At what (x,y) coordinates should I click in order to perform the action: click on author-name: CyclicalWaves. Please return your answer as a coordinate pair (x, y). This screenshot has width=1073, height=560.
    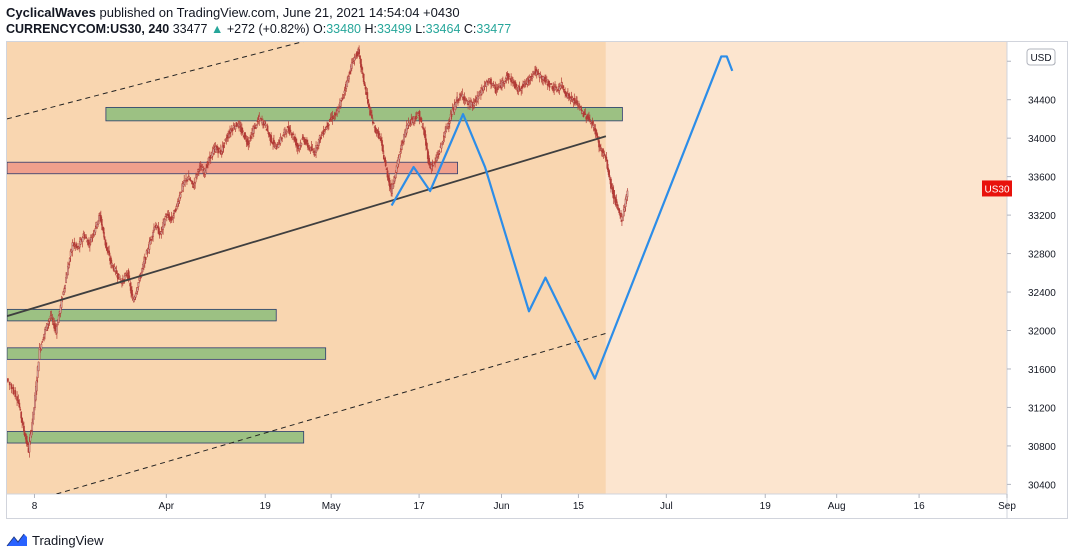
    Looking at the image, I should click on (51, 12).